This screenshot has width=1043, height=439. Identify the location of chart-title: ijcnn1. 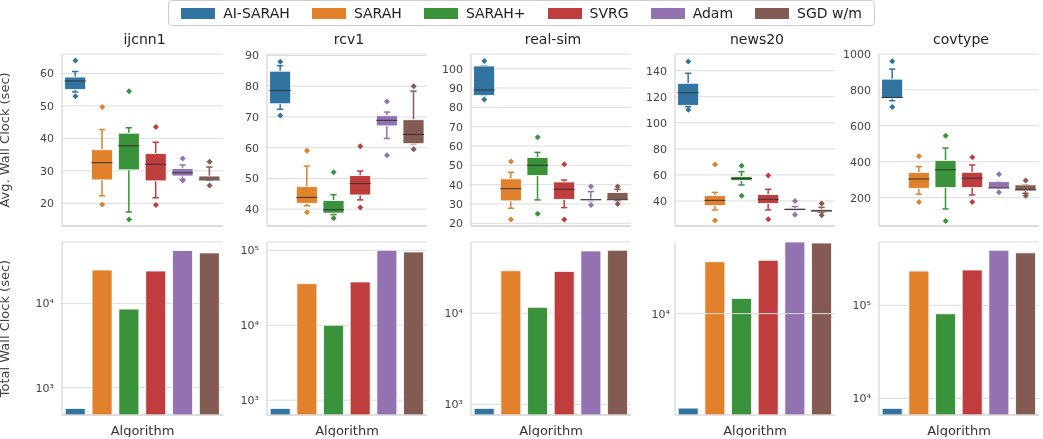
(144, 39).